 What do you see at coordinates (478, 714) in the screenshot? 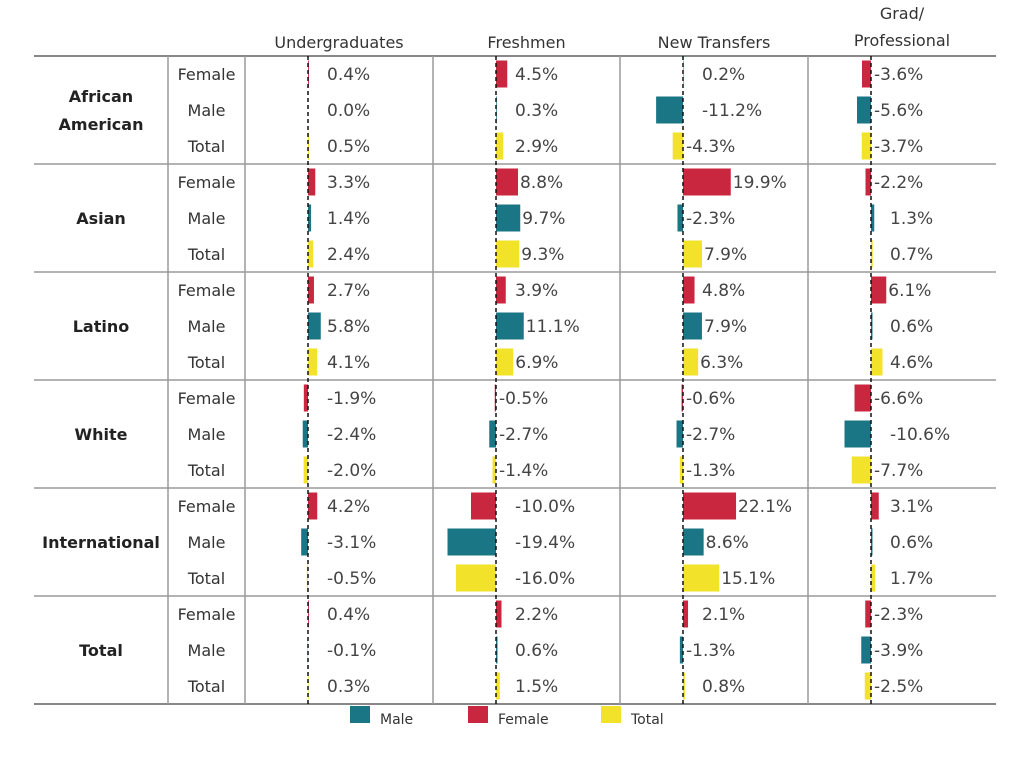
I see `legend-swatch-female` at bounding box center [478, 714].